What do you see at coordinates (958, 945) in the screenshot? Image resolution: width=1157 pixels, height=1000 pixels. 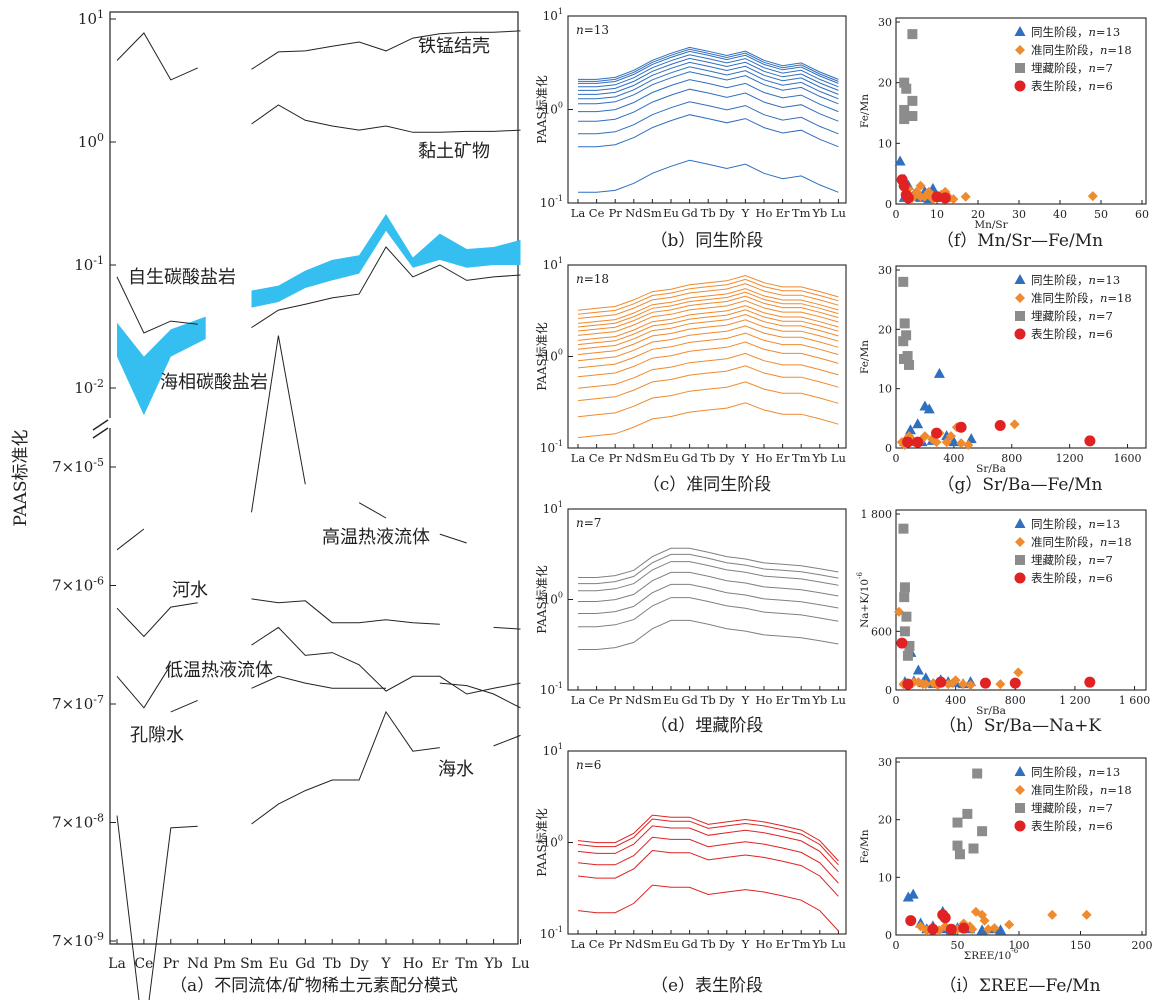 I see `x-tick-label: 50` at bounding box center [958, 945].